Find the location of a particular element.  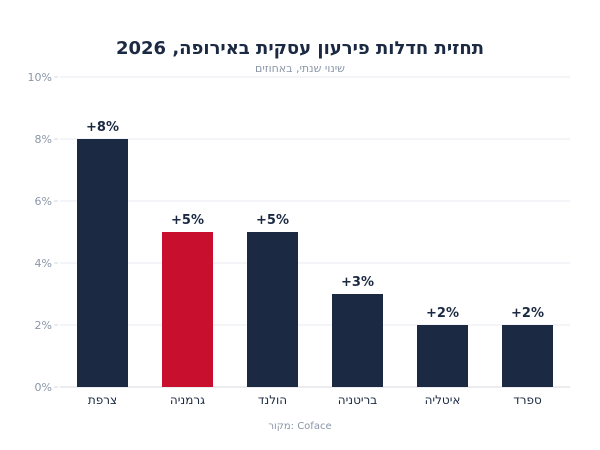

data-label: +8% is located at coordinates (102, 127).